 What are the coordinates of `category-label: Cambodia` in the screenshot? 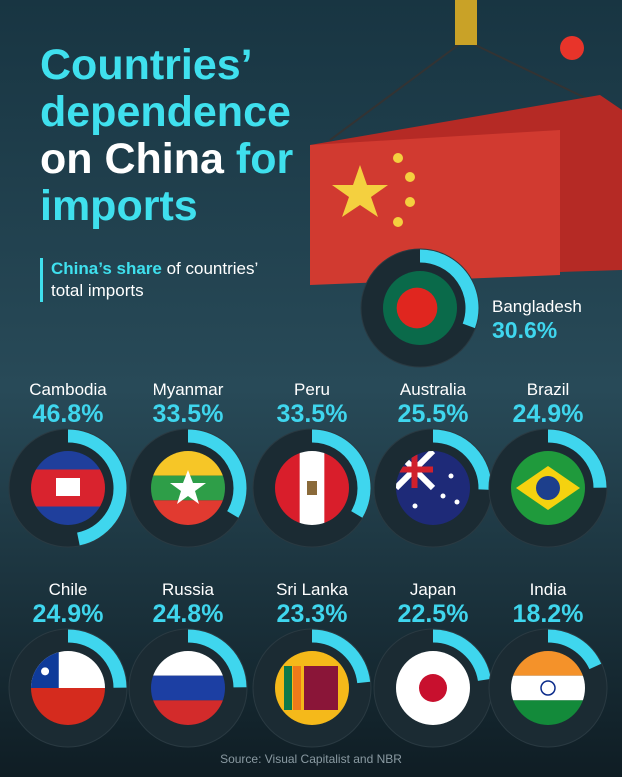 It's located at (68, 389).